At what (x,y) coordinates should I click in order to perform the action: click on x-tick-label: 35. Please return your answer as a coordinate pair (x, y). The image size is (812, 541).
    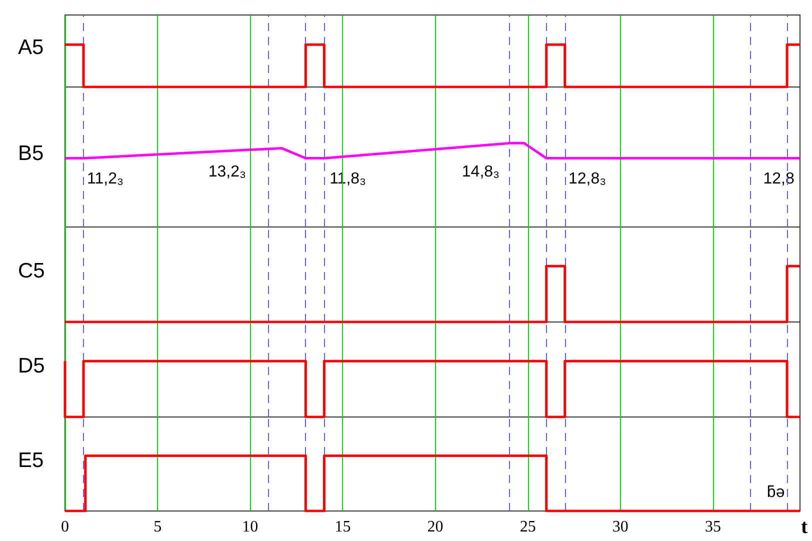
    Looking at the image, I should click on (712, 527).